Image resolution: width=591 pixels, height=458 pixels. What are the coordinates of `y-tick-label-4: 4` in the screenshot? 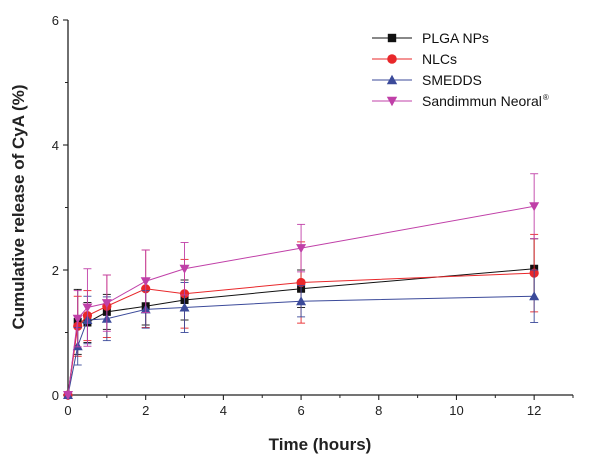 It's located at (55, 145).